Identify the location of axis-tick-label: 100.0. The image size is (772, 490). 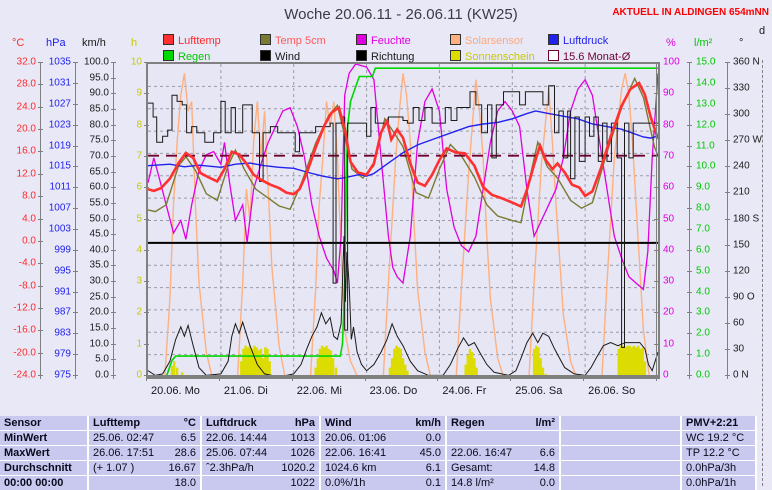
(96, 62).